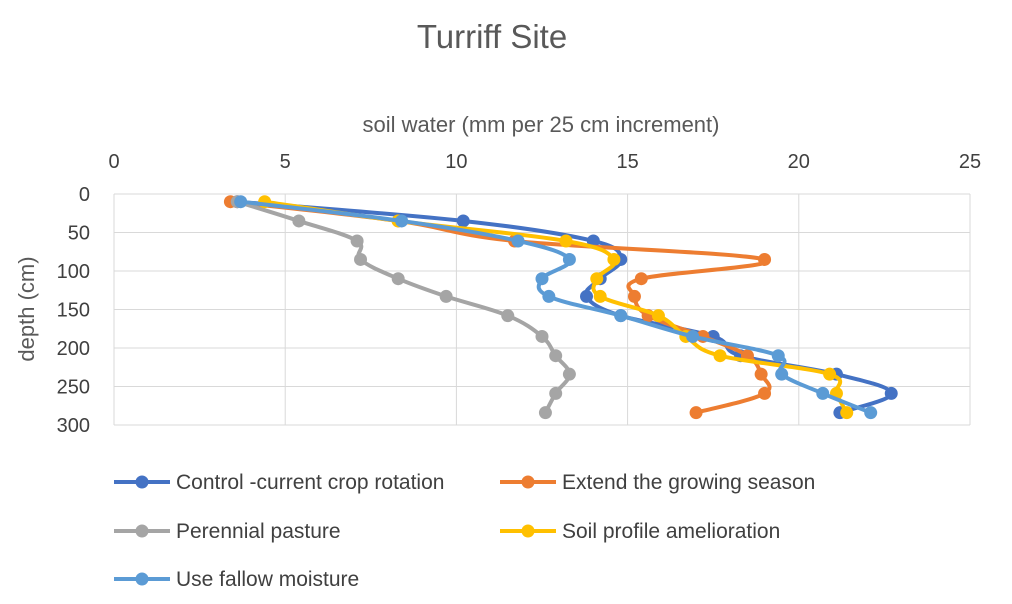 Image resolution: width=1012 pixels, height=604 pixels. I want to click on legend-label: Extend the growing season, so click(688, 482).